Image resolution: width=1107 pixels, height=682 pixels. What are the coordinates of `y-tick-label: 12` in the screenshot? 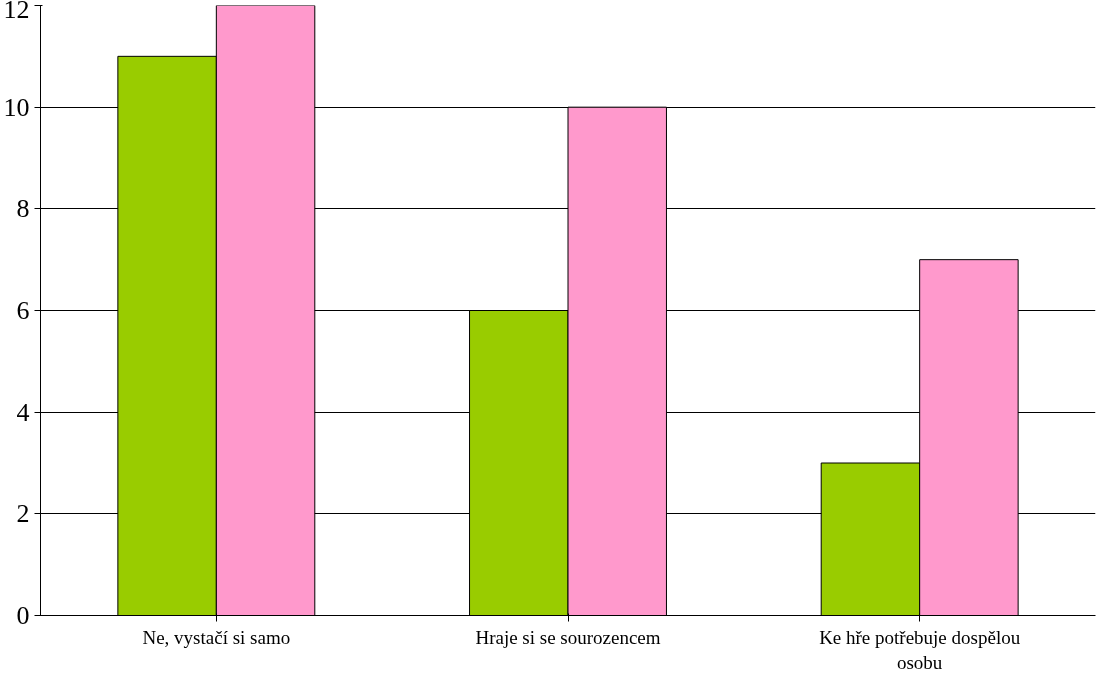 It's located at (16, 12).